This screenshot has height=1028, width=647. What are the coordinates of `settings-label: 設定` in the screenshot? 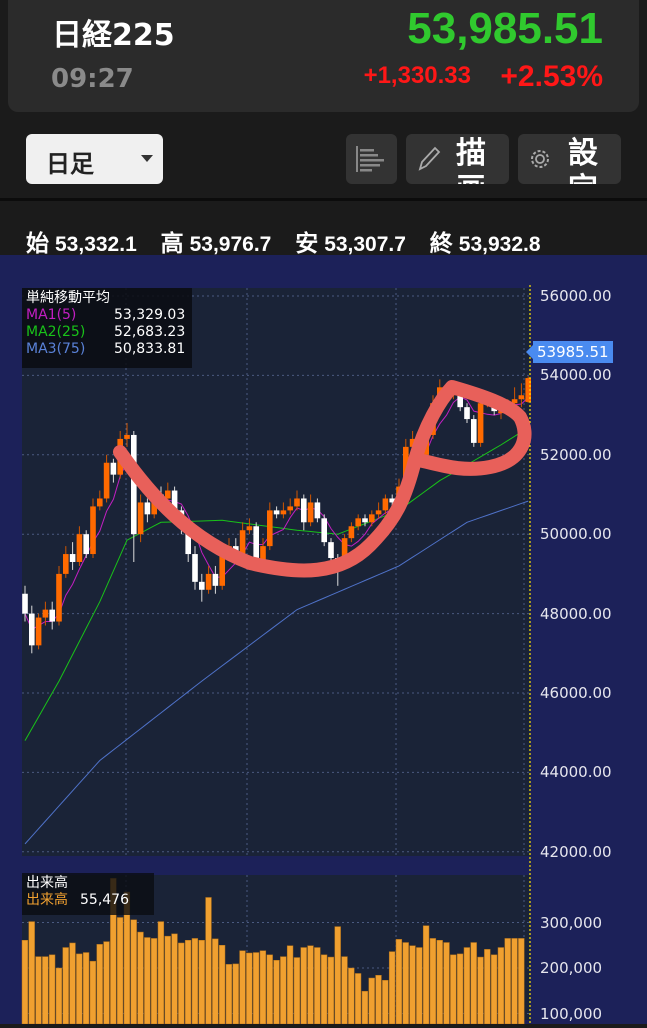 It's located at (583, 160).